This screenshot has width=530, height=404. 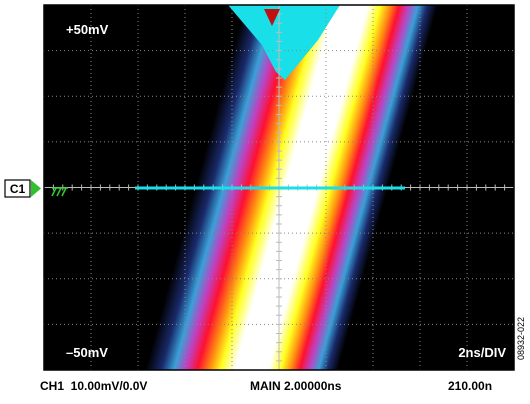 I want to click on timebase-label: 2ns/DIV, so click(x=482, y=352).